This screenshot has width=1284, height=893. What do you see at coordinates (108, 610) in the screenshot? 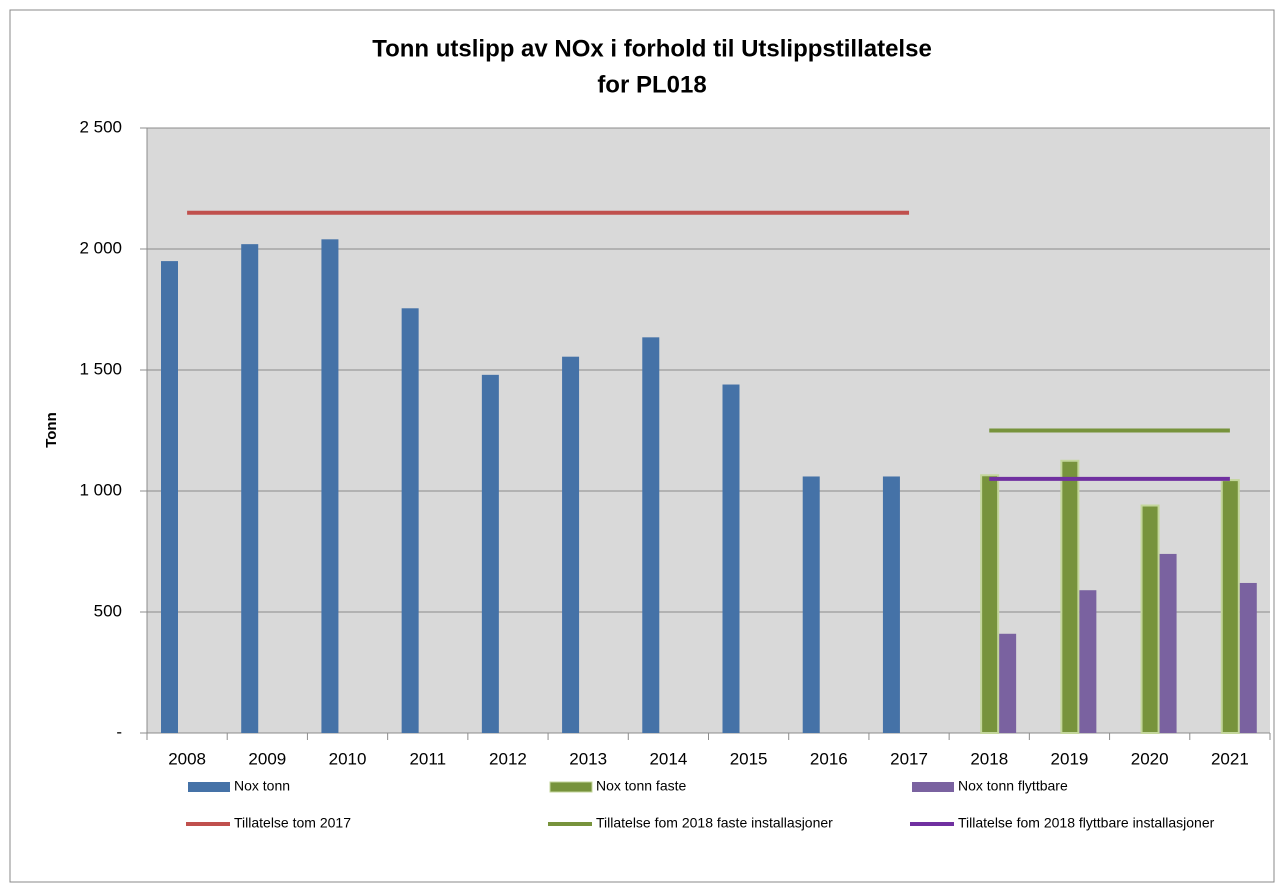
I see `y-tick-label: 500` at bounding box center [108, 610].